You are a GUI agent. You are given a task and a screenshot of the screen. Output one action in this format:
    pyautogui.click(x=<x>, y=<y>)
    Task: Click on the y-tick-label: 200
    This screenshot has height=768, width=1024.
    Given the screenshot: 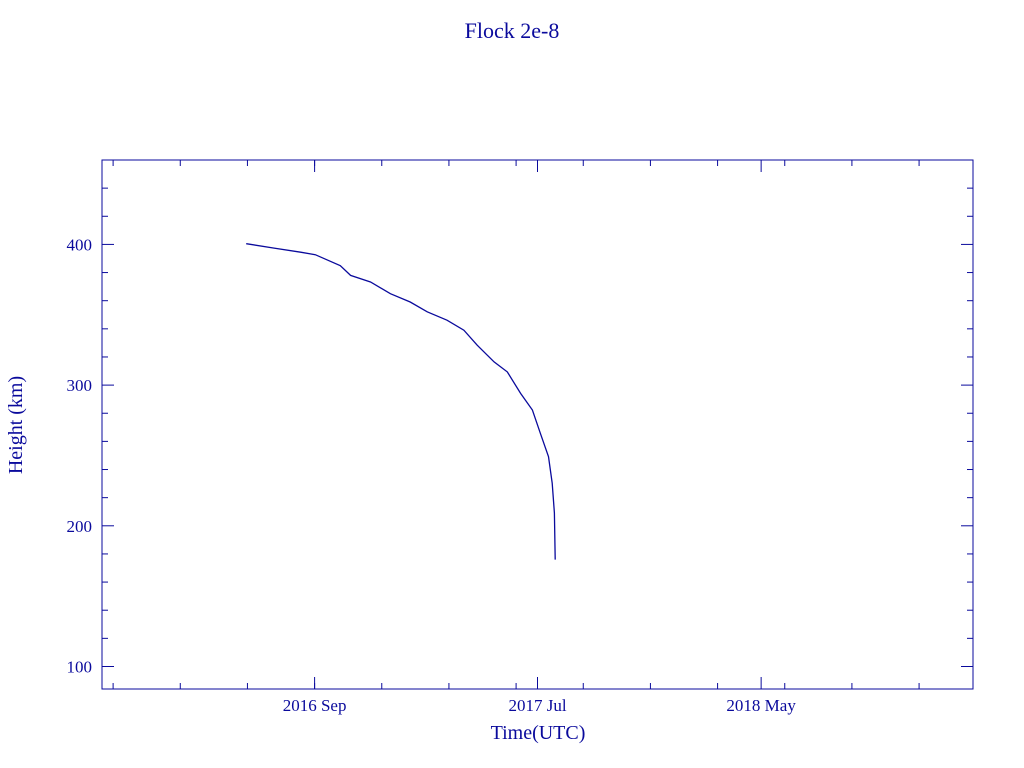 What is the action you would take?
    pyautogui.click(x=80, y=526)
    